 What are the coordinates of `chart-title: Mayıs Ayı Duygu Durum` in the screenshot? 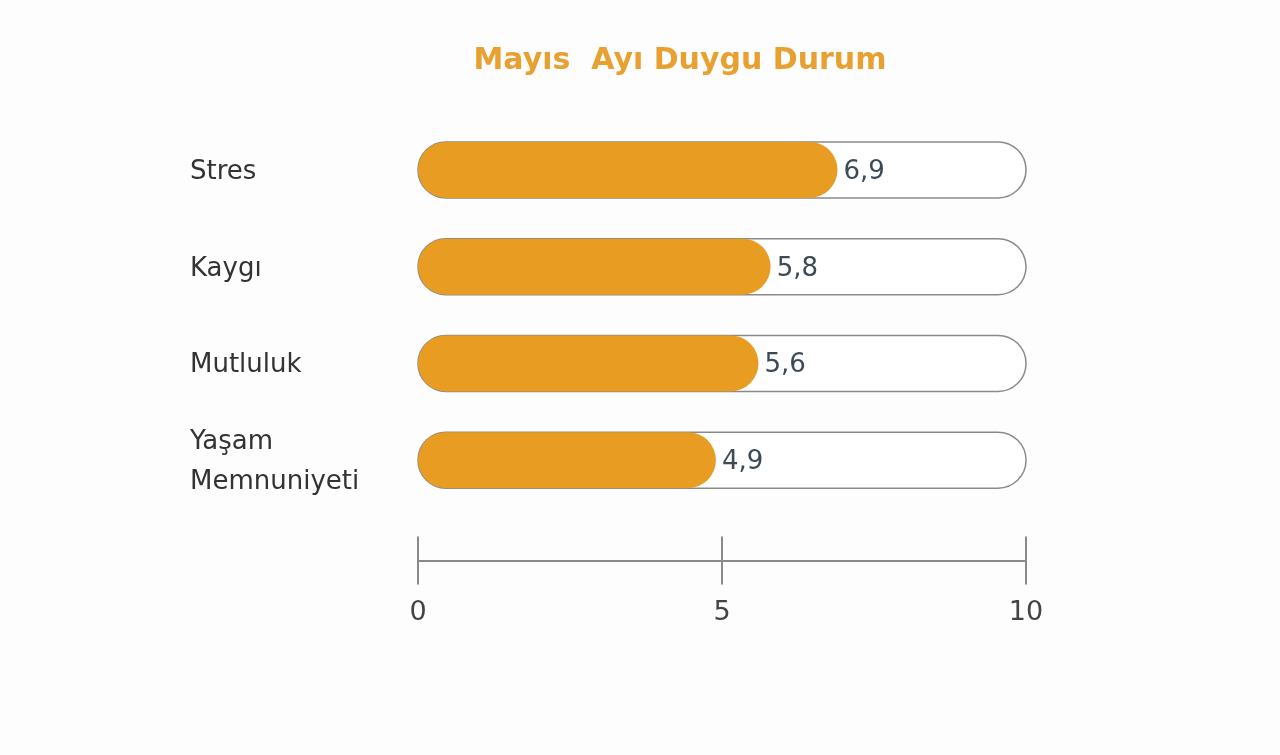 It's located at (680, 58).